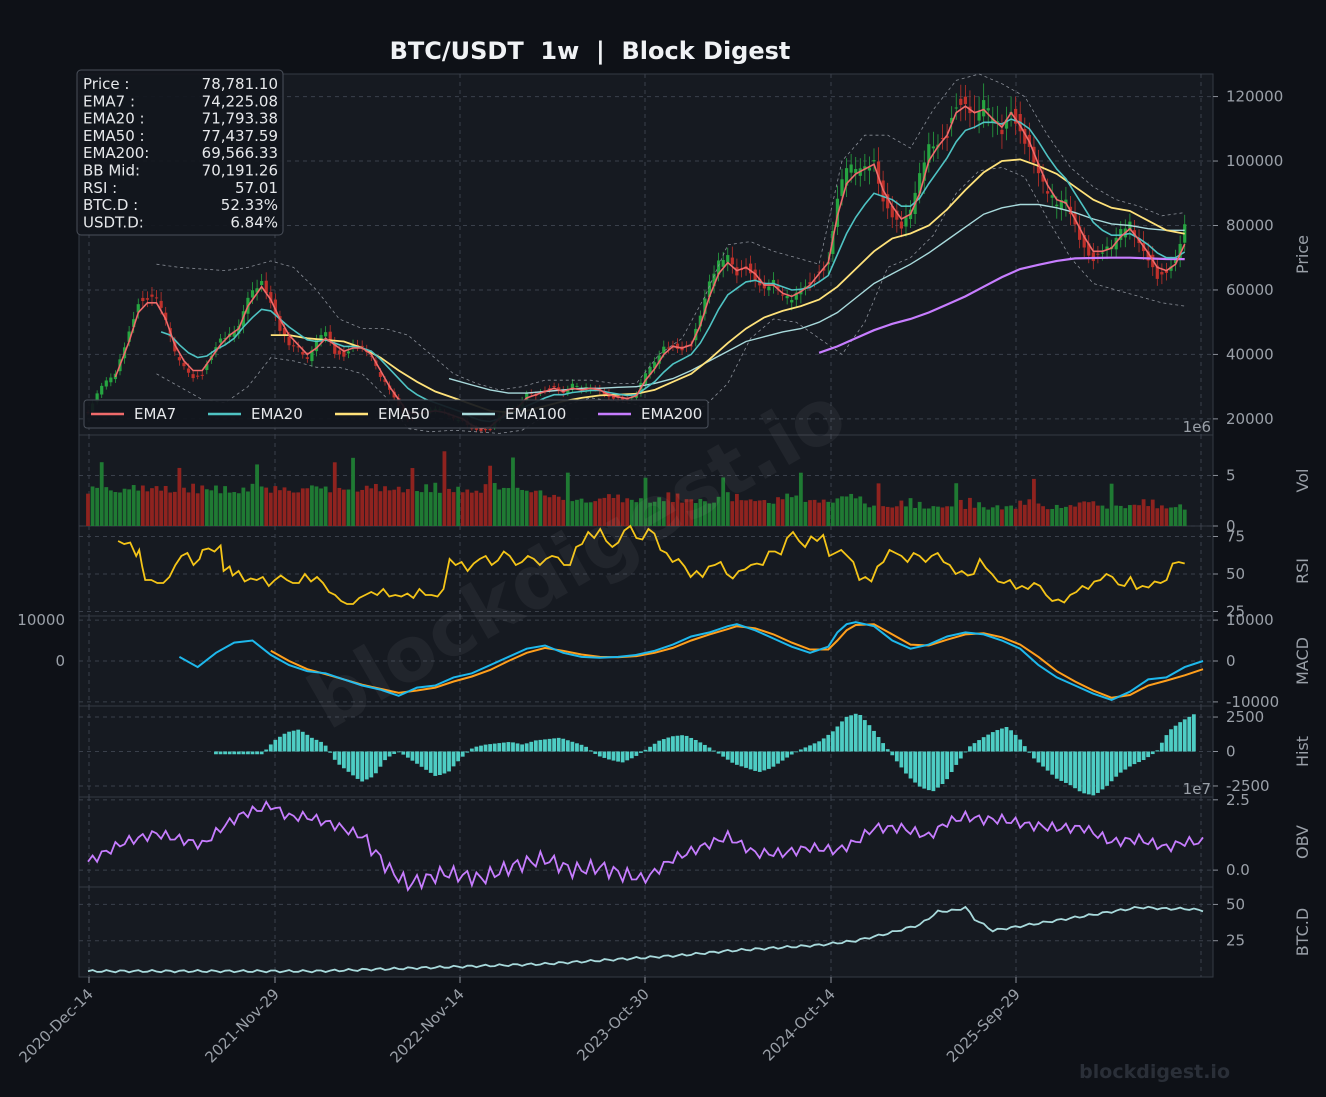 The width and height of the screenshot is (1326, 1097). Describe the element at coordinates (1231, 475) in the screenshot. I see `y-tick-label-volume: 5` at that location.